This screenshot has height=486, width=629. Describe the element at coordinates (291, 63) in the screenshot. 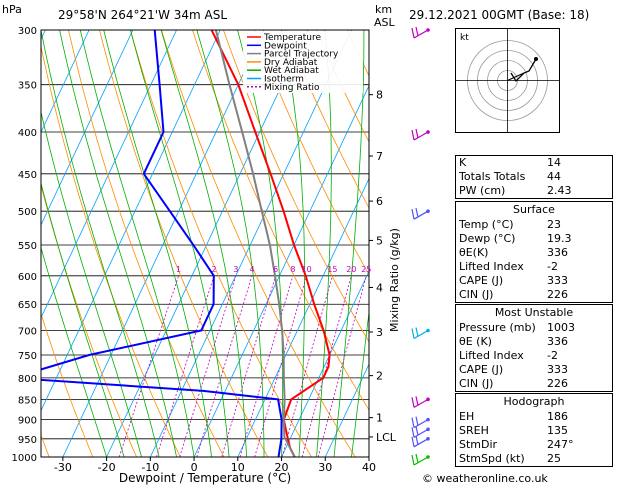

I see `legend-item-label: Dry Adiabat` at that location.